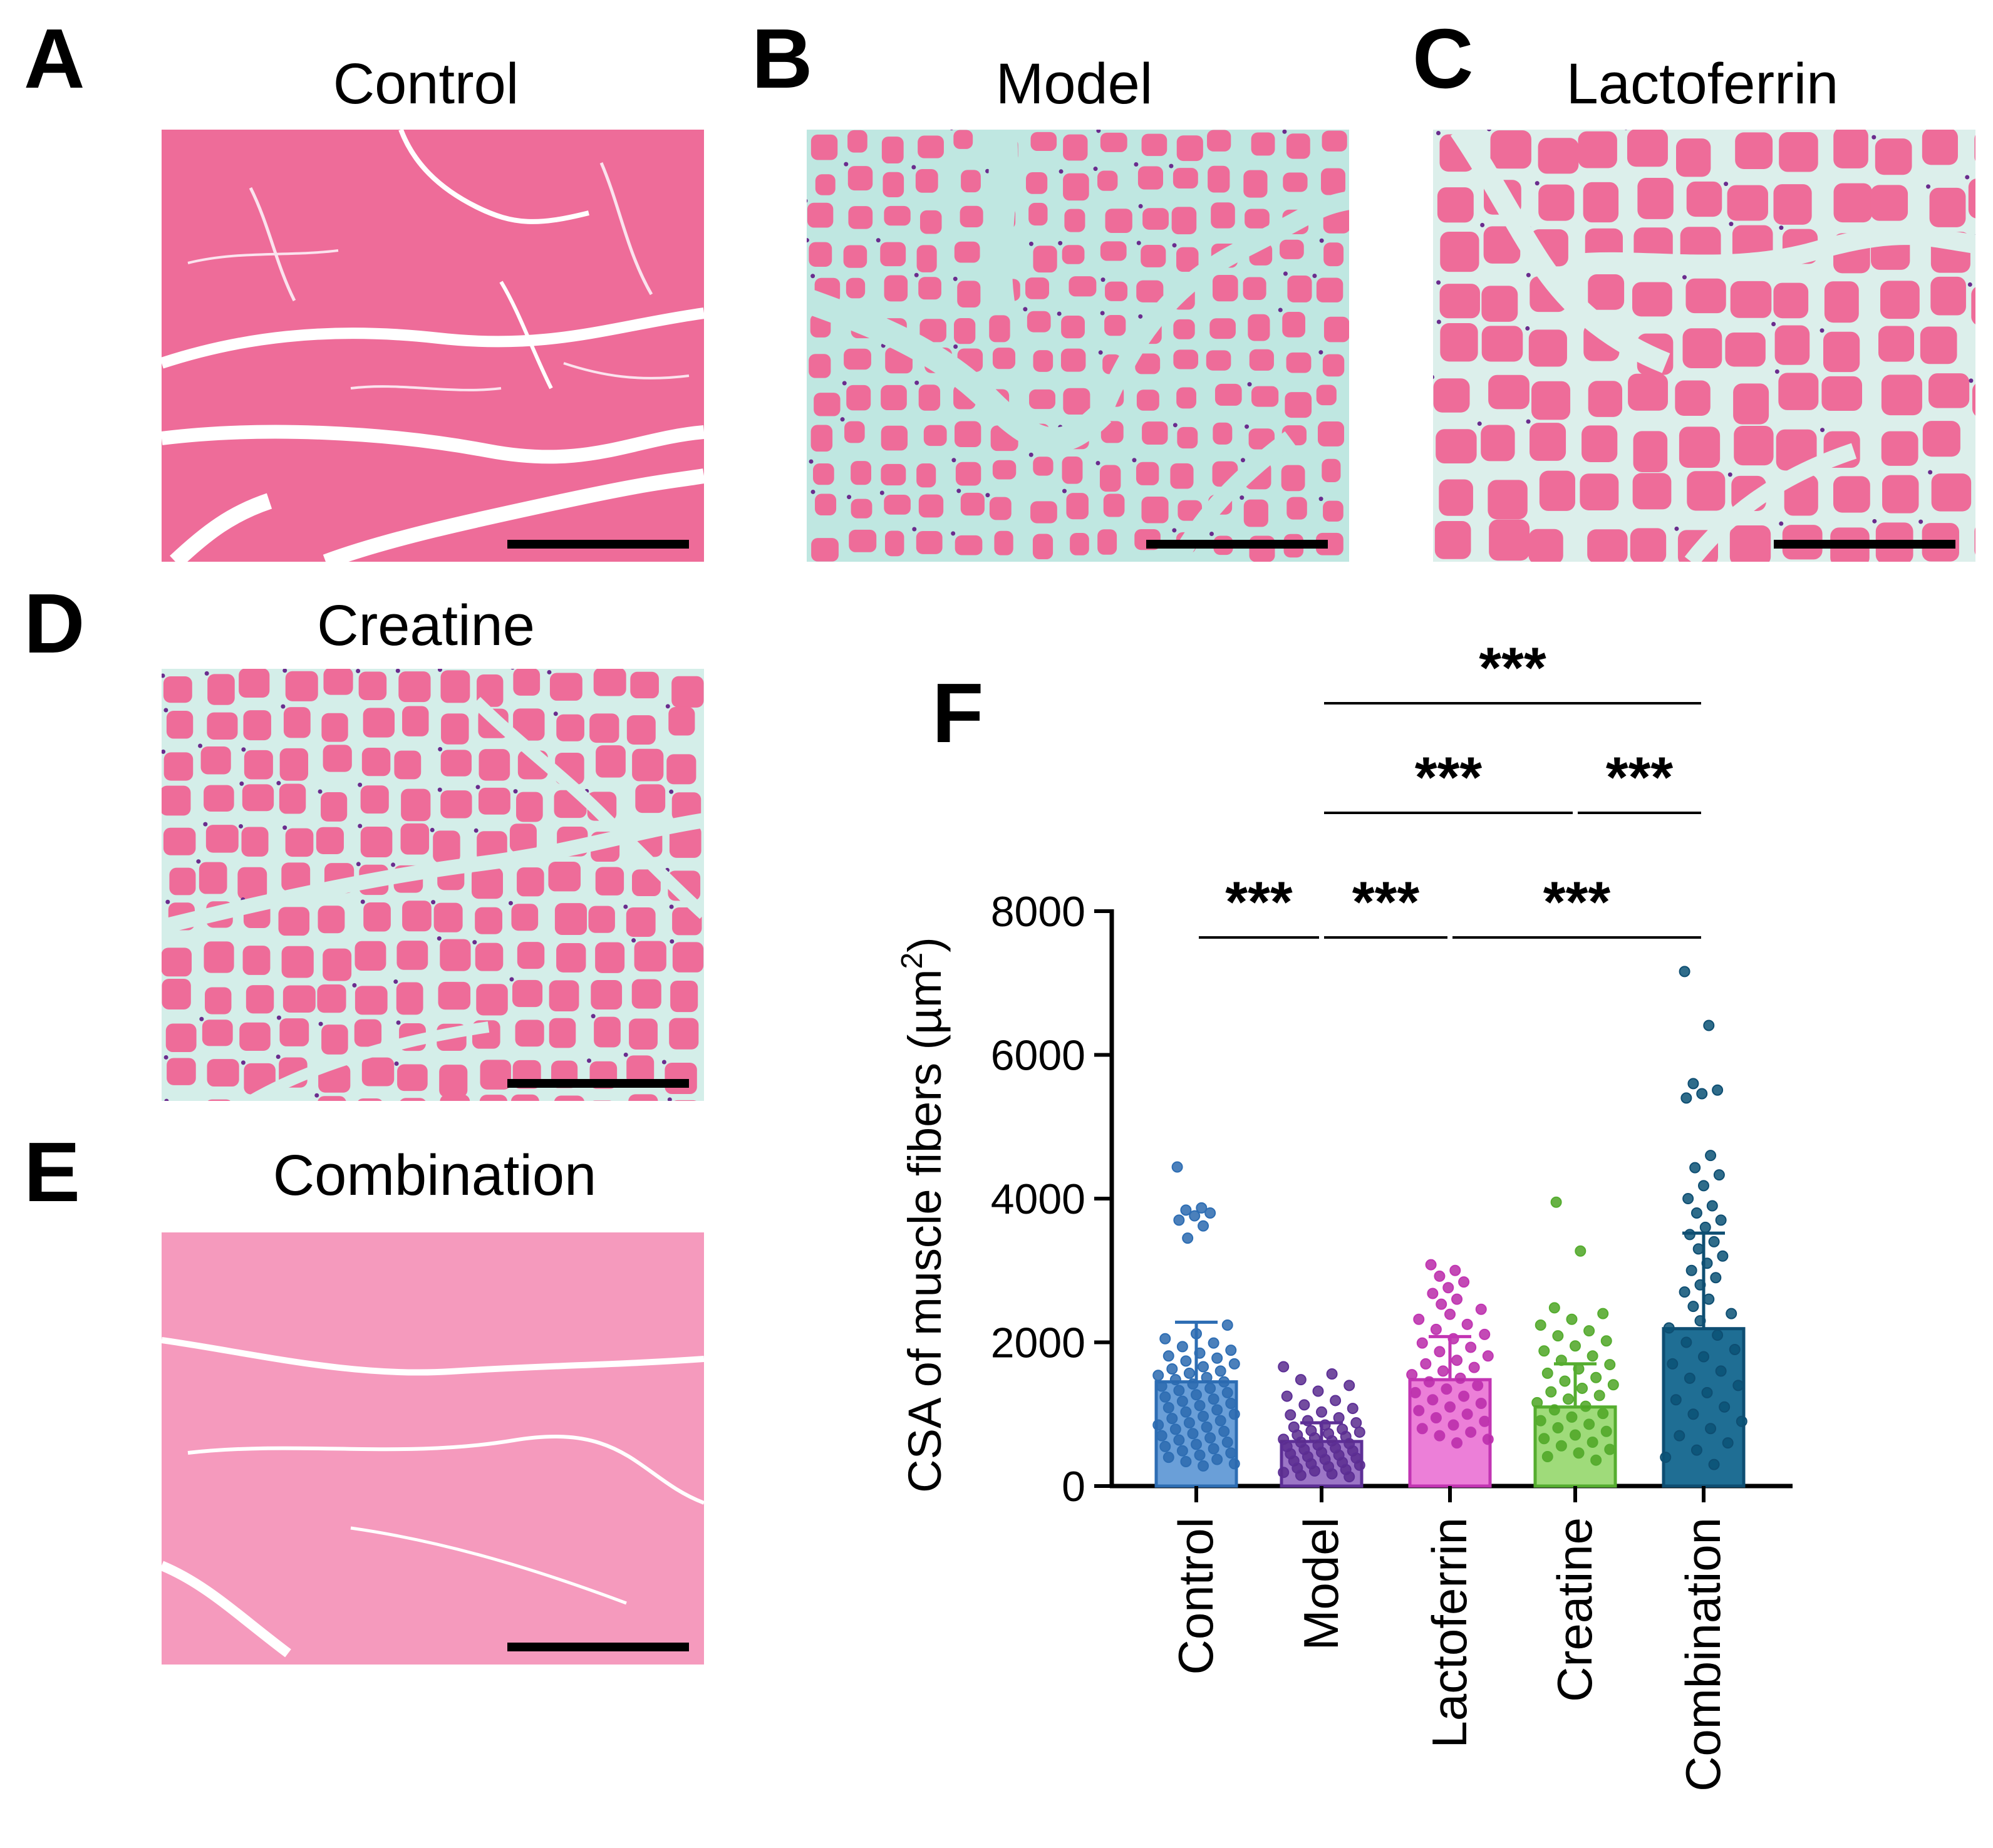  I want to click on panel-d: D Creatine, so click(364, 838).